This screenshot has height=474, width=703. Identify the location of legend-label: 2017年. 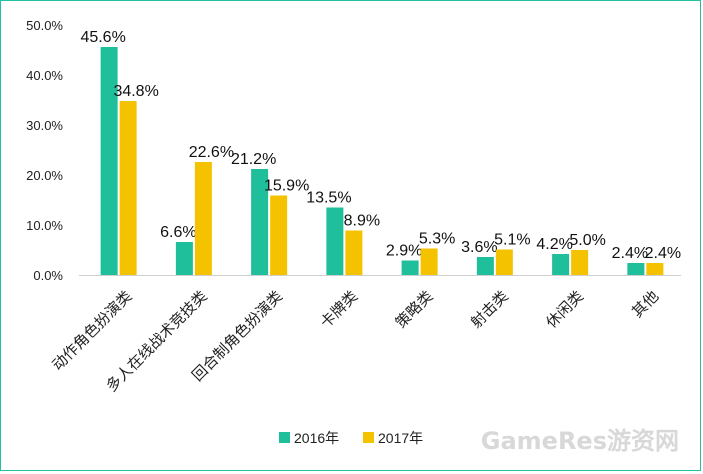
(400, 438).